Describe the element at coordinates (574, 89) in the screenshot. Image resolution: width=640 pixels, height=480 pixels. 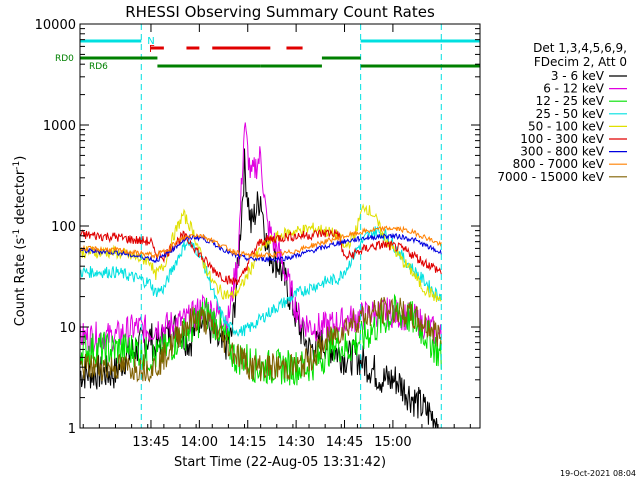
I see `legend-label-2: 6 - 12 keV` at that location.